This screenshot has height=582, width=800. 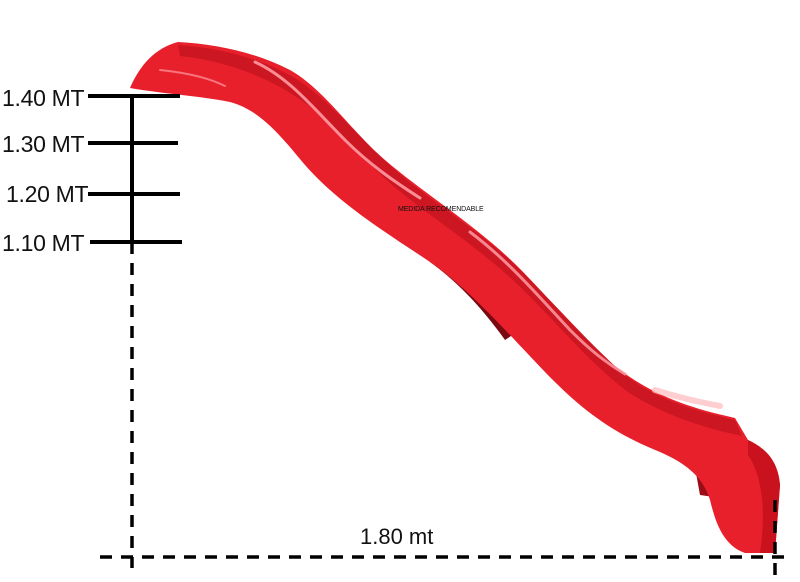 I want to click on height-label-1-20: 1.20 MT, so click(x=47, y=194).